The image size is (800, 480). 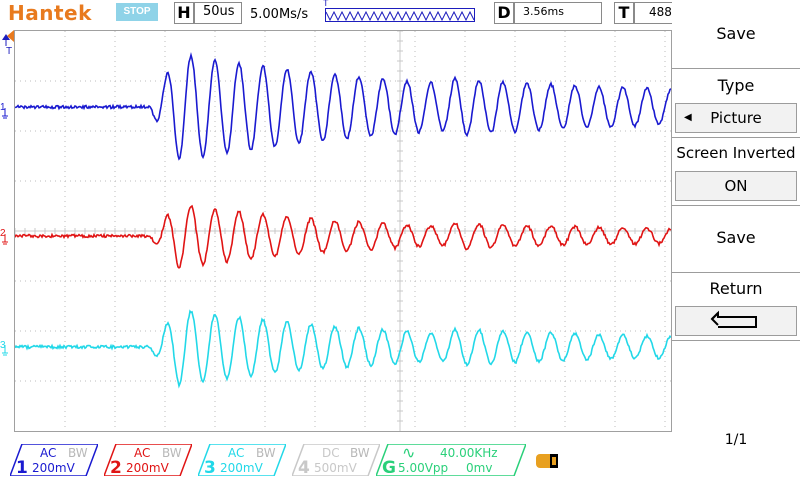 What do you see at coordinates (10, 36) in the screenshot?
I see `trigger-level-icon` at bounding box center [10, 36].